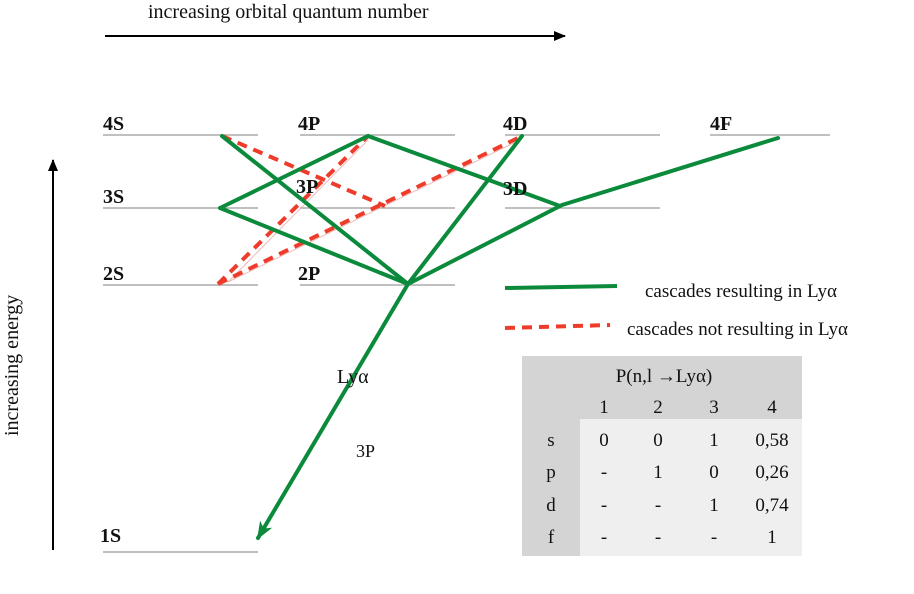 This screenshot has height=594, width=914. What do you see at coordinates (658, 407) in the screenshot?
I see `table-col-header: 2` at bounding box center [658, 407].